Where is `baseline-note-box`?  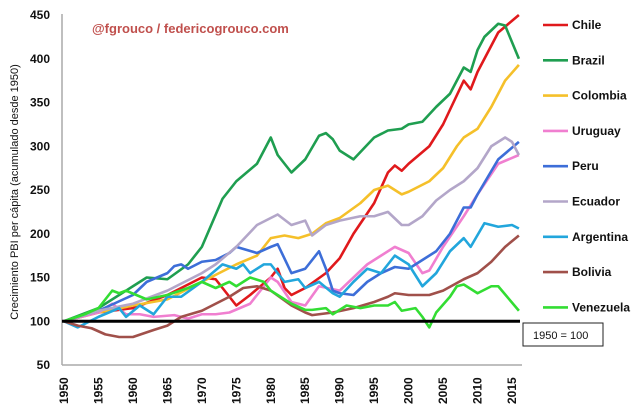 baseline-note-box is located at coordinates (563, 334).